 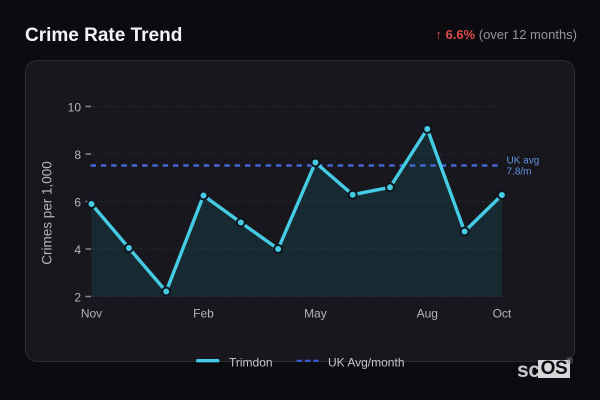 I want to click on svg-text: 2, so click(x=77, y=298).